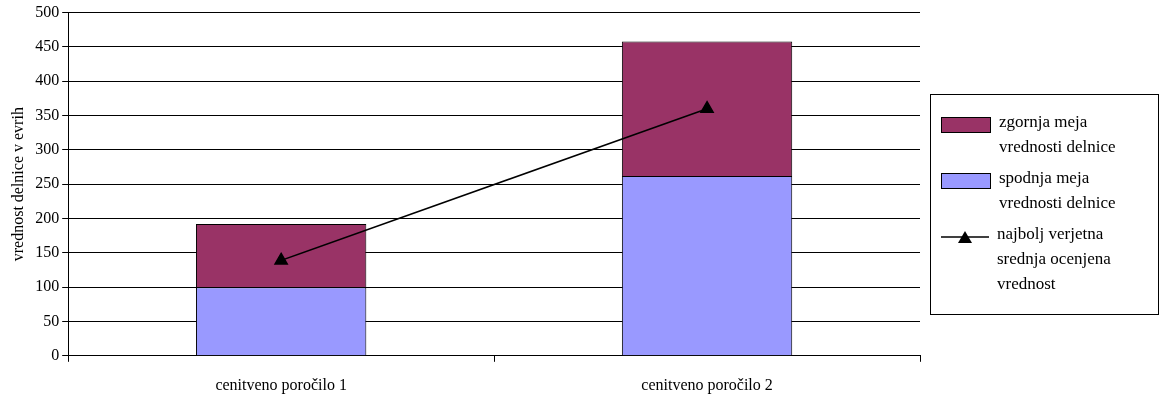 This screenshot has width=1171, height=409. I want to click on x-tick-label: cenitveno poročilo 2, so click(707, 384).